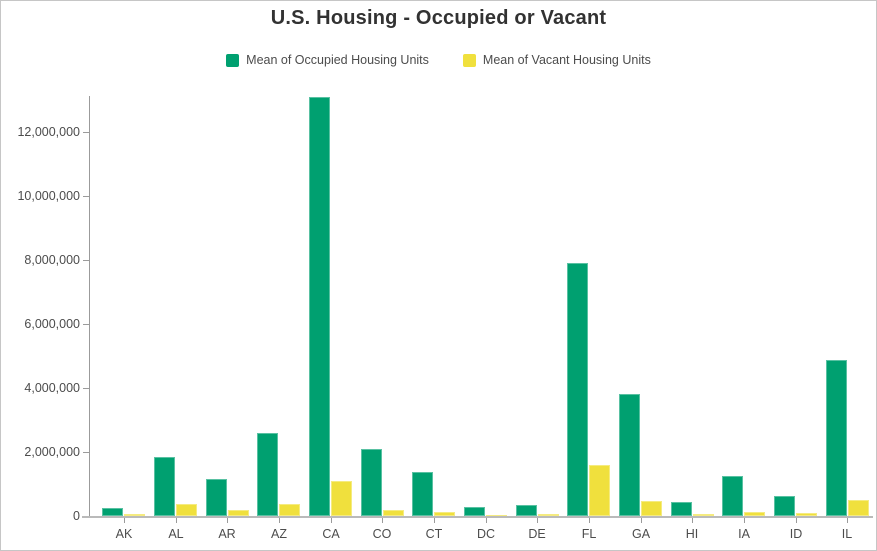 This screenshot has width=877, height=551. I want to click on y-axis-tick-label: 10,000,000, so click(48, 196).